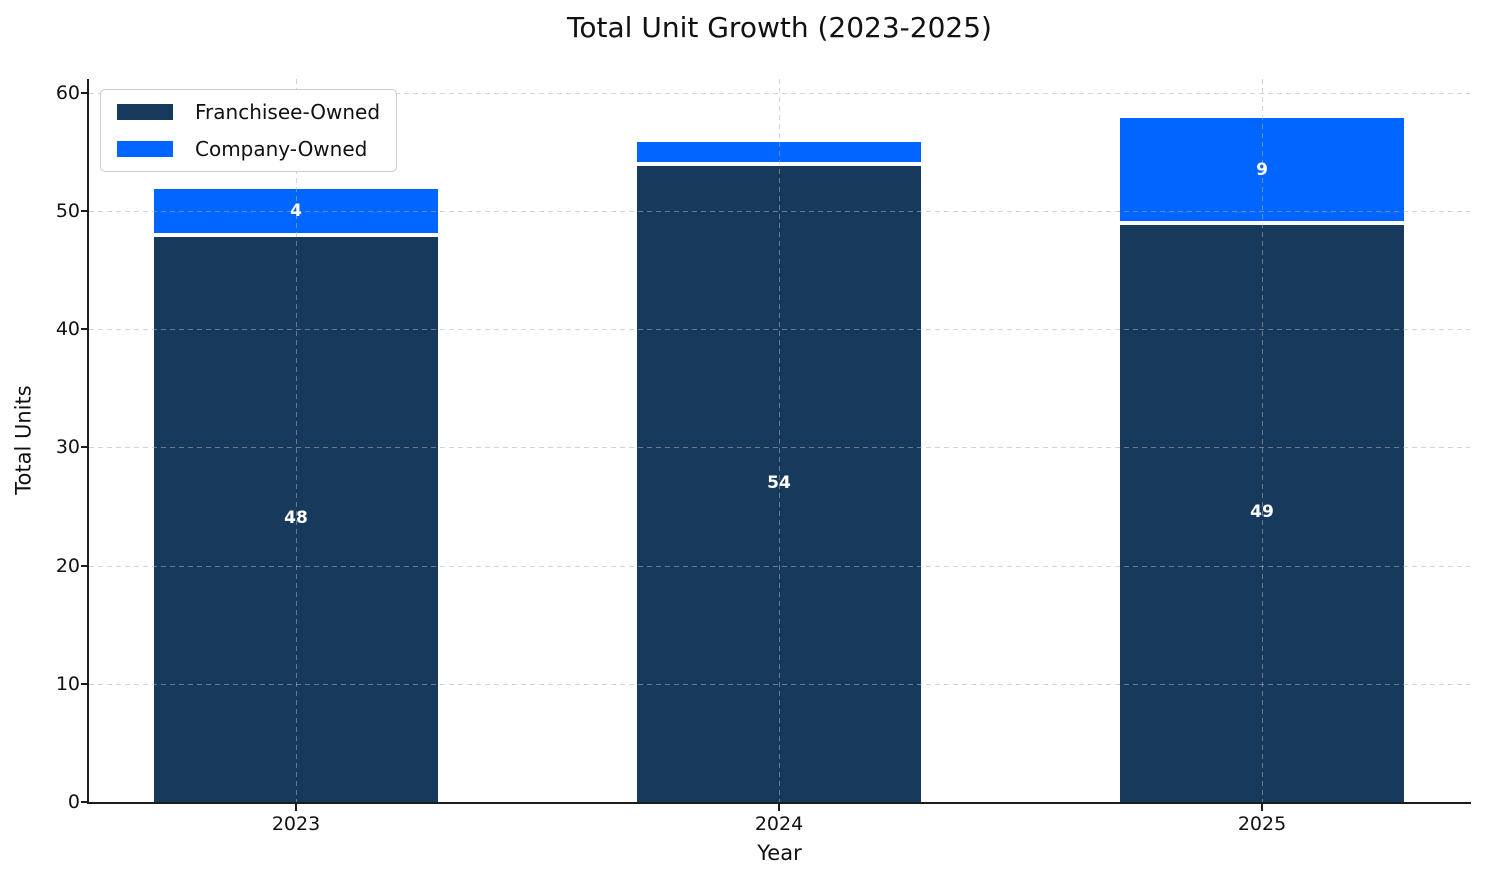 The height and width of the screenshot is (884, 1485). Describe the element at coordinates (67, 683) in the screenshot. I see `y-tick-label-10: 10` at that location.